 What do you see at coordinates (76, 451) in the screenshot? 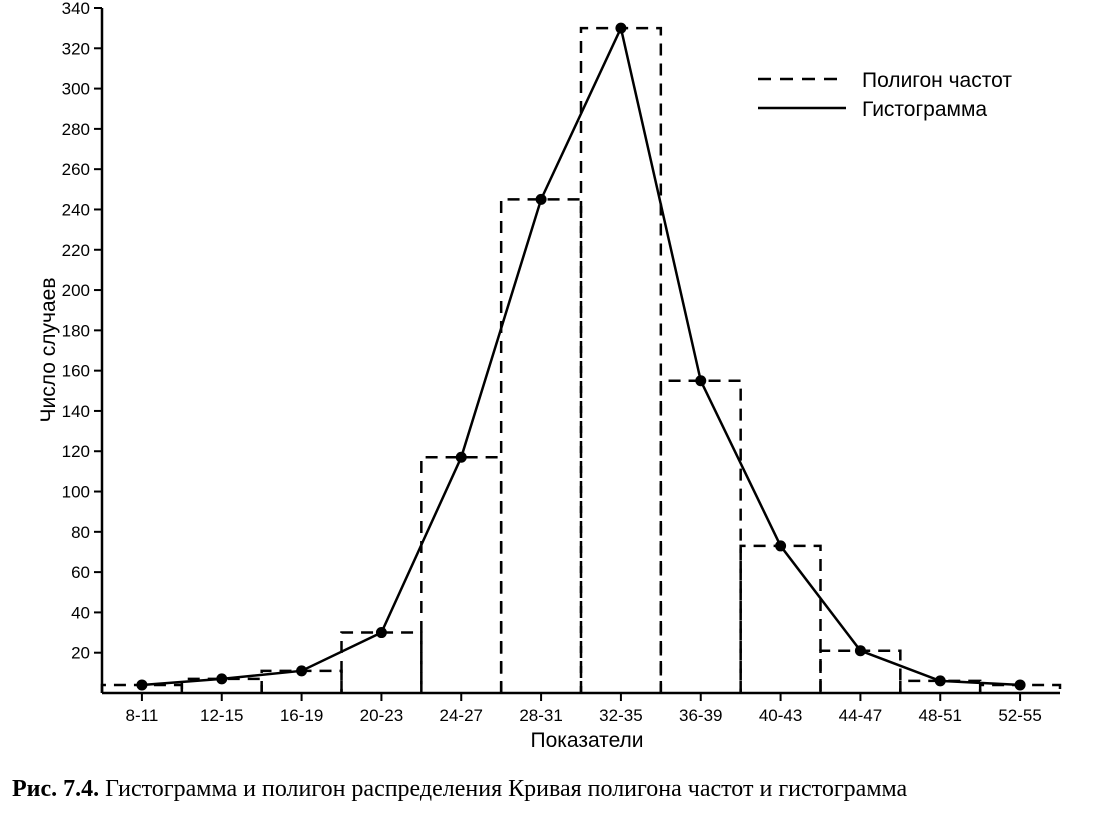
I see `y-tick-label: 120` at bounding box center [76, 451].